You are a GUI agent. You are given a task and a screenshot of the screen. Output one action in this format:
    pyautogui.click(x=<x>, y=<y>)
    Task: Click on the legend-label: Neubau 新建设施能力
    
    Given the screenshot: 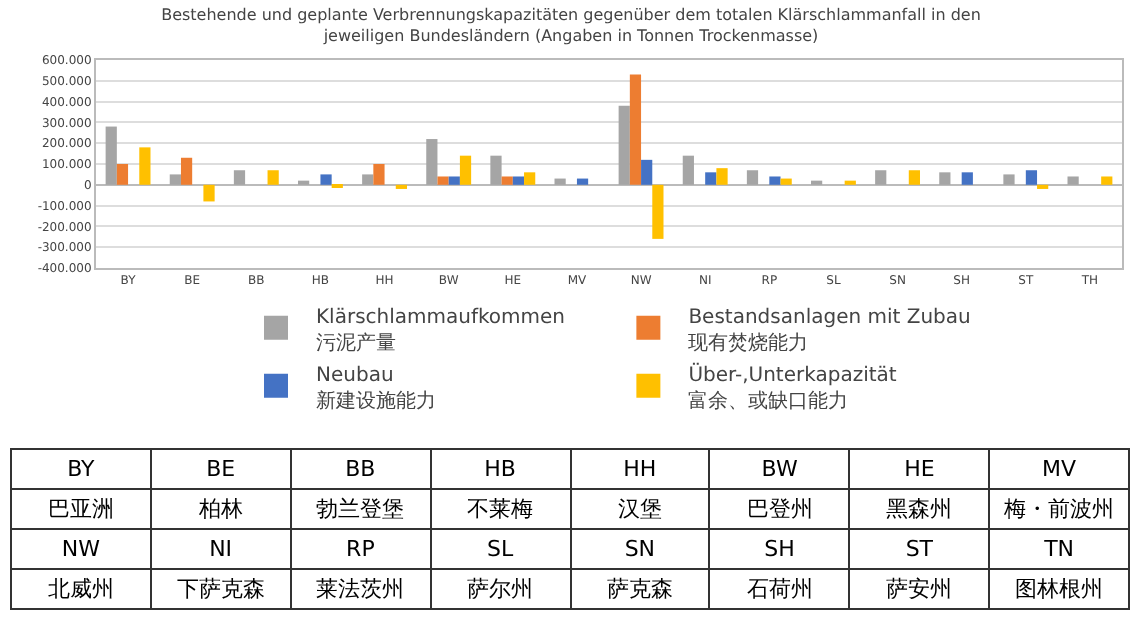 What is the action you would take?
    pyautogui.click(x=376, y=388)
    